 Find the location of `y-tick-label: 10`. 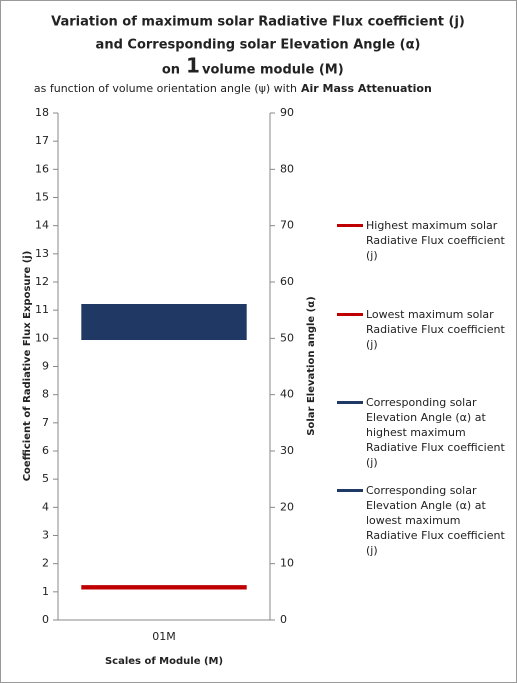

y-tick-label: 10 is located at coordinates (42, 337).